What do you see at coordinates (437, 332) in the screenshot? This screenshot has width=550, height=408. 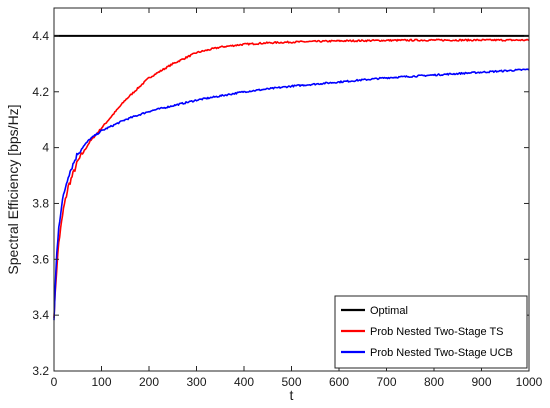 I see `legend-label-1: Prob Nested Two-Stage TS` at bounding box center [437, 332].